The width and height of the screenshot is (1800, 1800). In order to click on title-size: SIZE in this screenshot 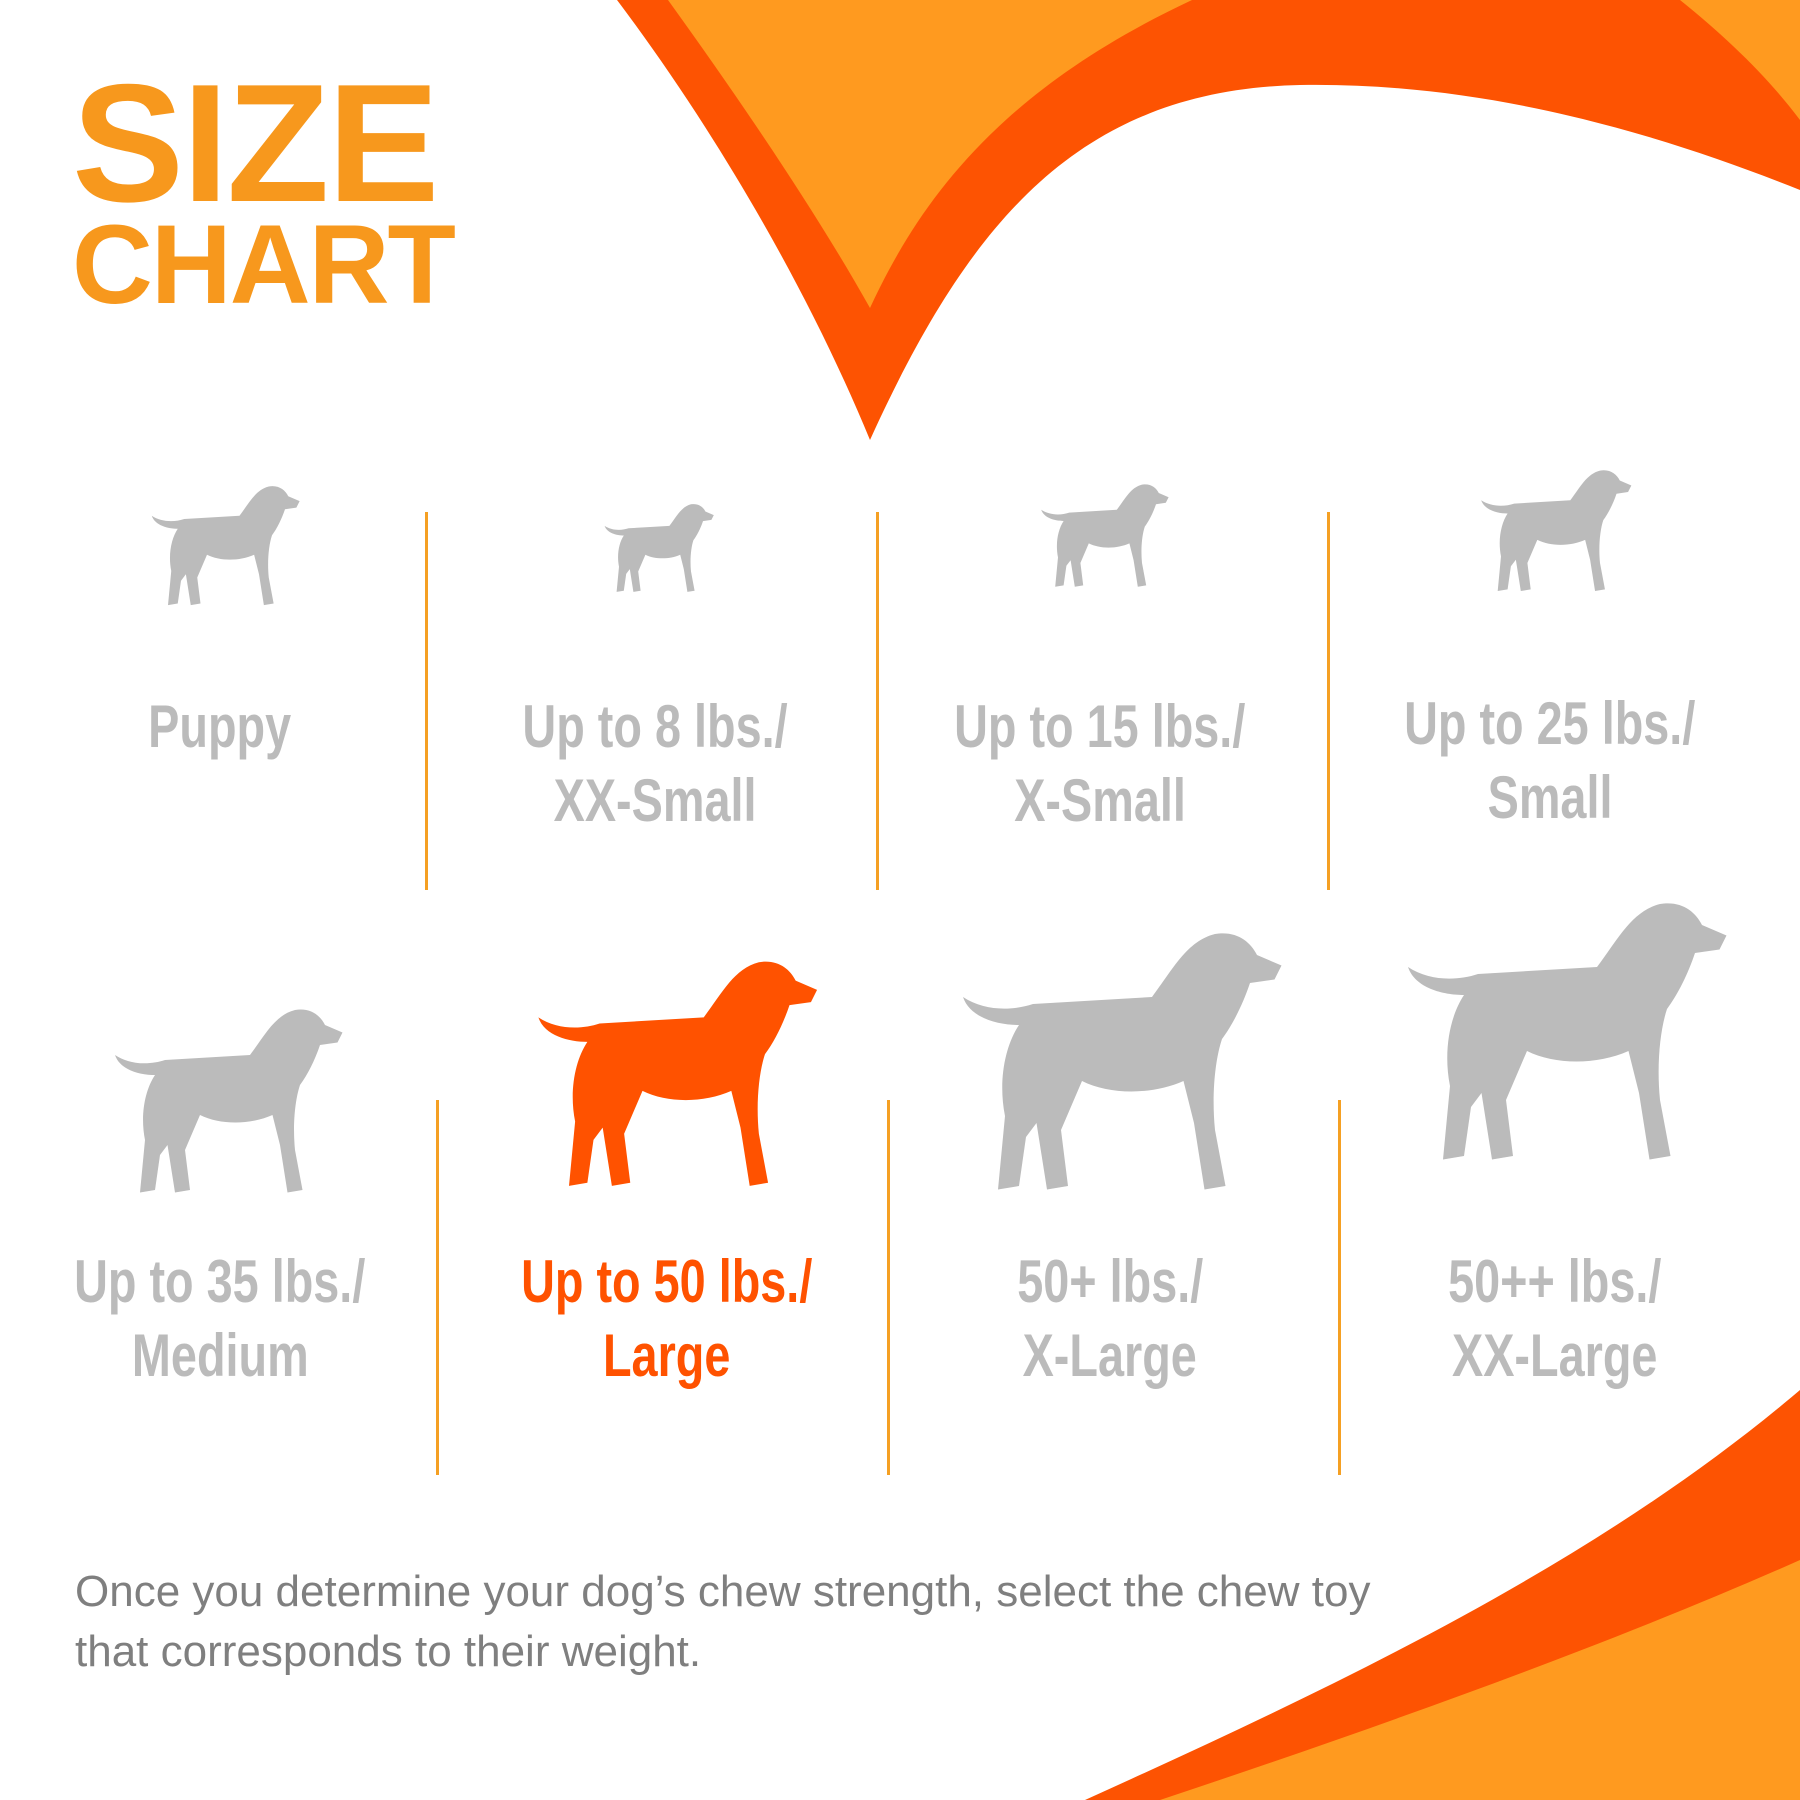, I will do `click(255, 143)`.